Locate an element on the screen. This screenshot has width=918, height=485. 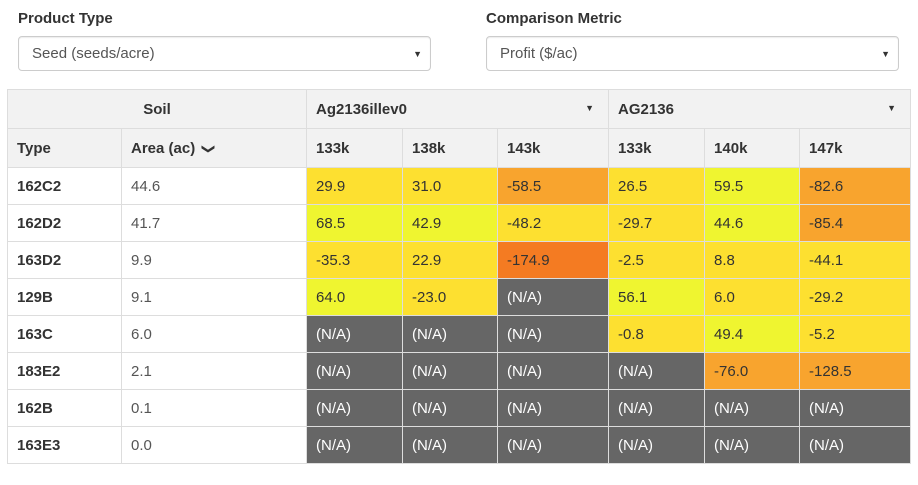
comparison-metric-label: Comparison Metric is located at coordinates (554, 18).